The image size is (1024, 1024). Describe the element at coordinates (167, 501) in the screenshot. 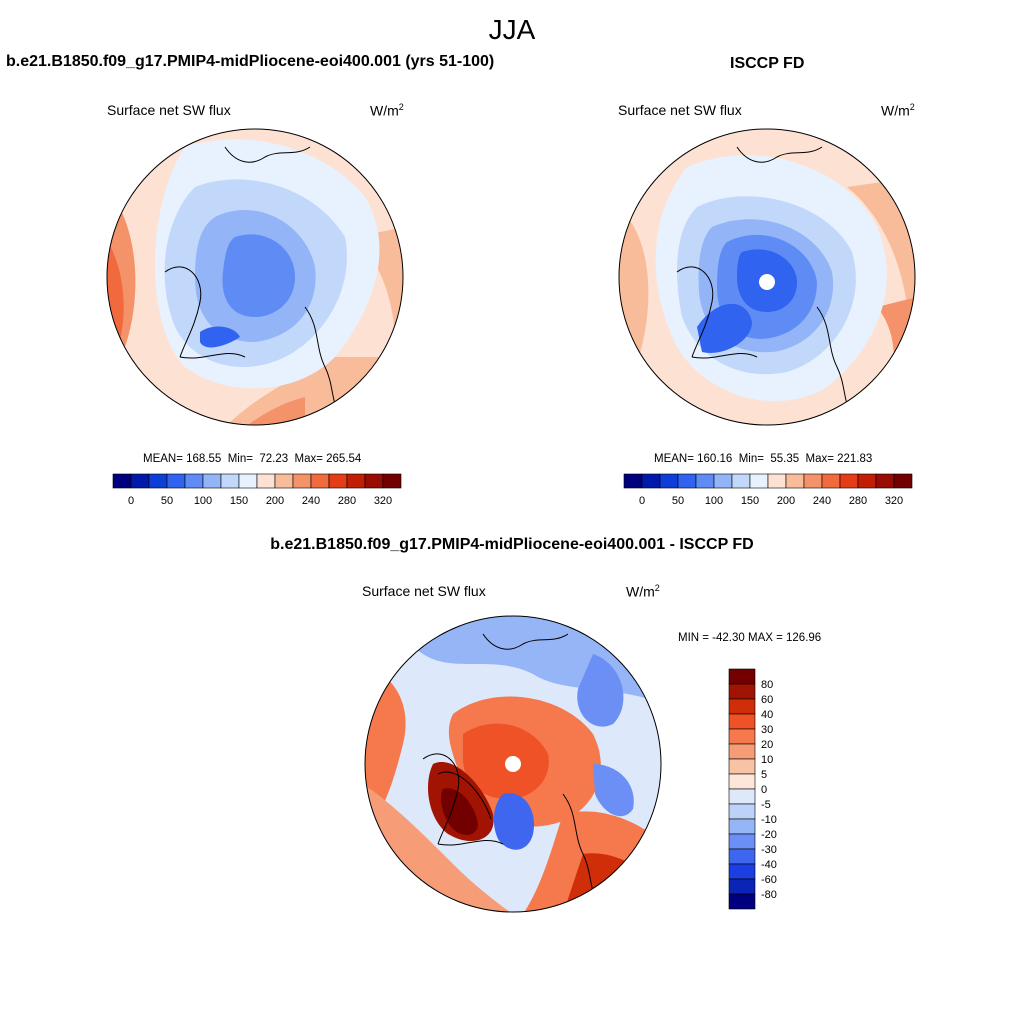

I see `model-colorbar-tick-label: 50` at that location.